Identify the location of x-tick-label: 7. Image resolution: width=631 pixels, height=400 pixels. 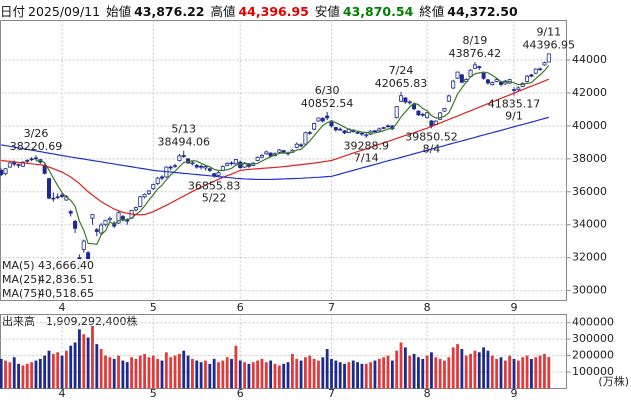
(331, 393).